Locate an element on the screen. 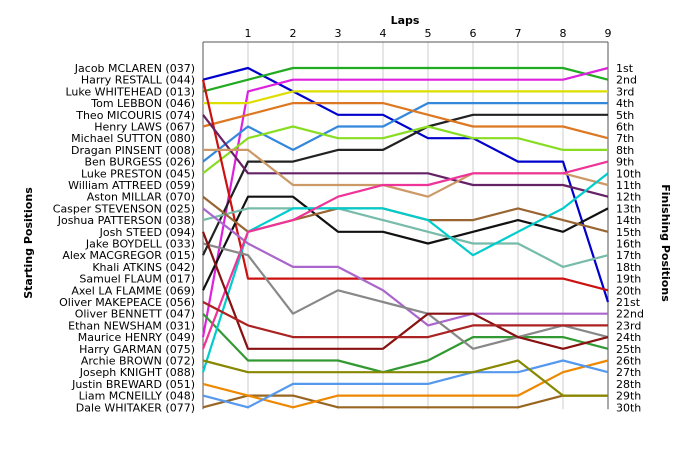 The image size is (700, 450). finishing-position-label: 12th is located at coordinates (628, 197).